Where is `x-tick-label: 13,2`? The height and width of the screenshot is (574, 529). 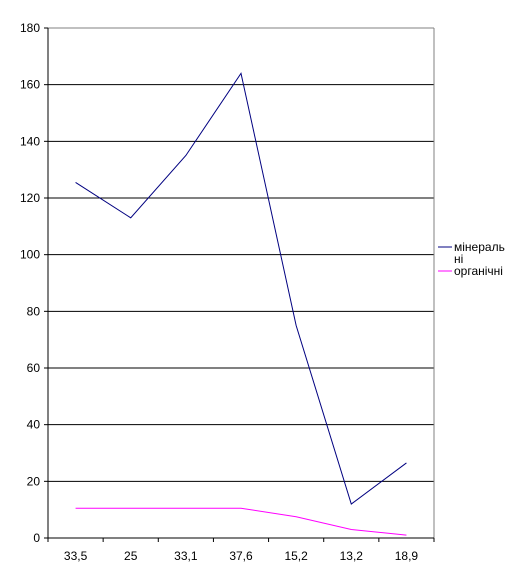 x-tick-label: 13,2 is located at coordinates (352, 556).